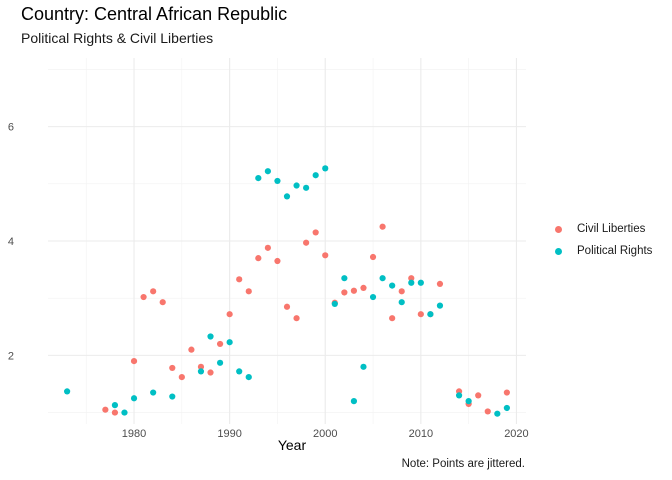 This screenshot has height=480, width=672. I want to click on y-tick-label: 2, so click(11, 356).